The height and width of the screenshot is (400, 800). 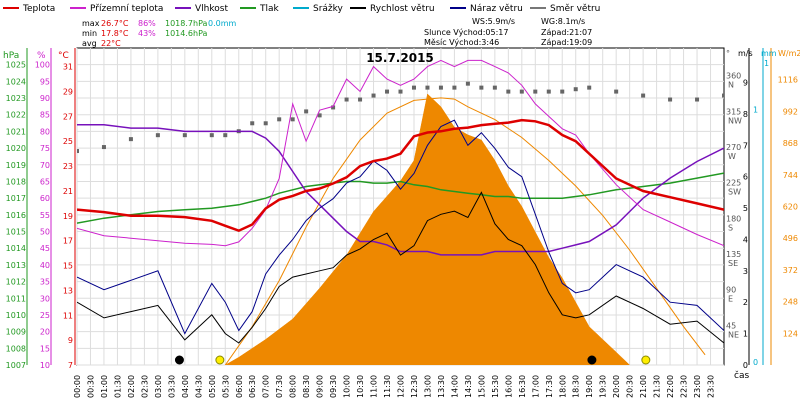 What do you see at coordinates (16, 81) in the screenshot?
I see `pressure-tick-label: 1024` at bounding box center [16, 81].